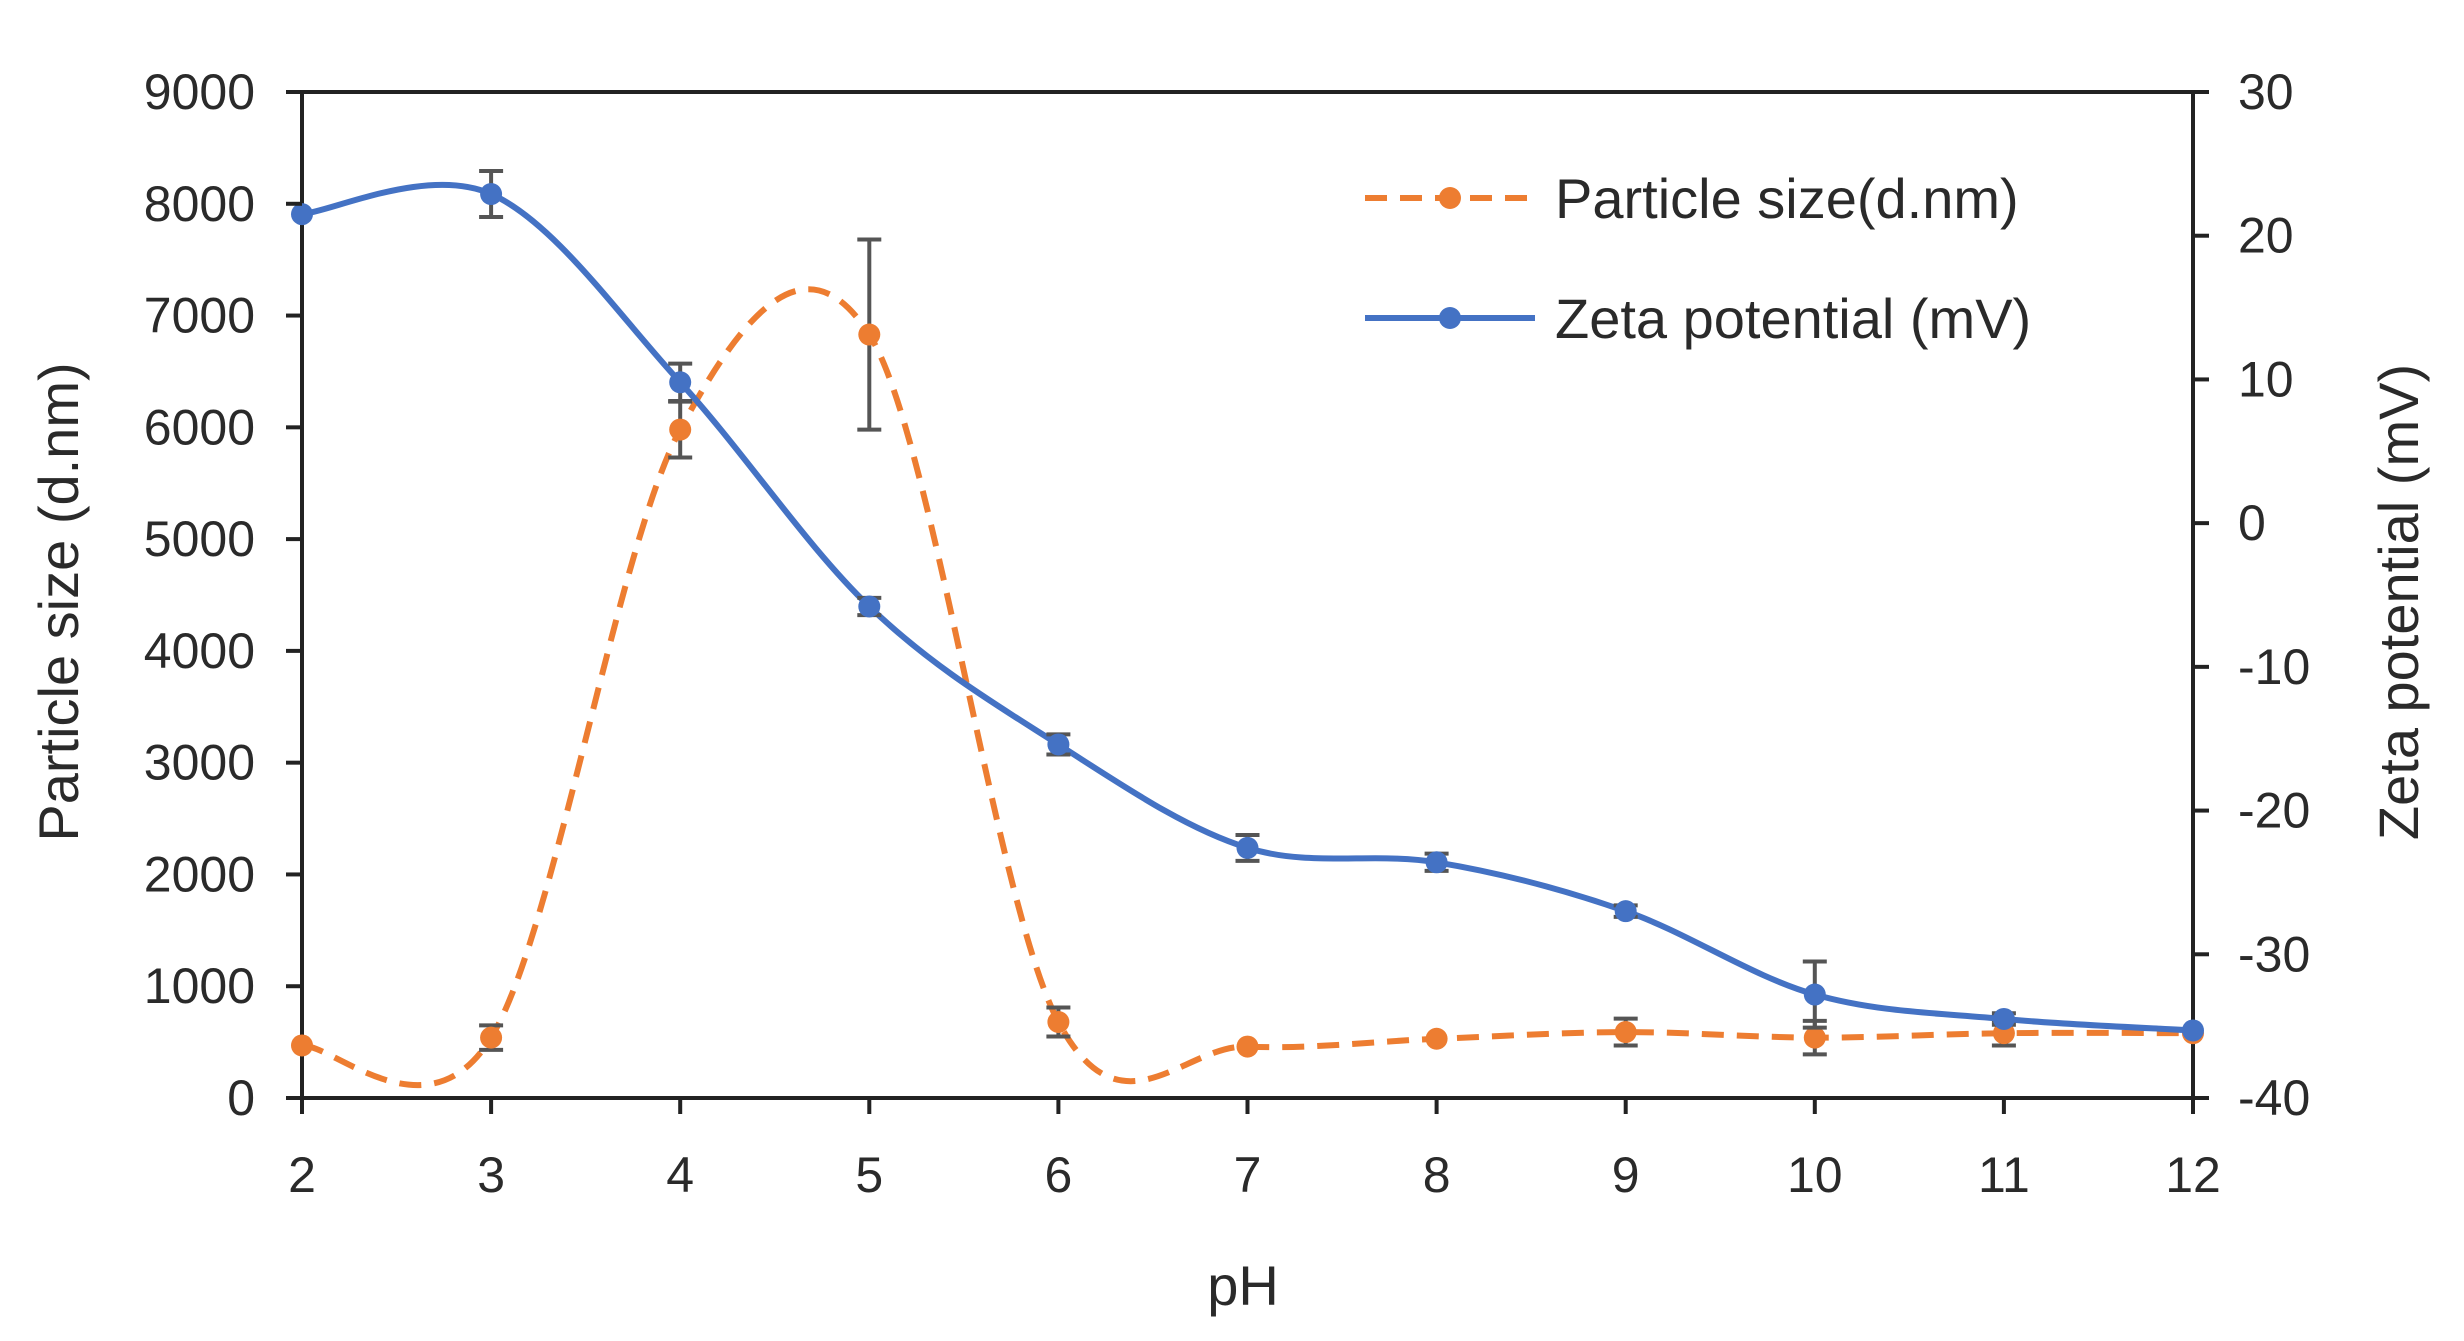 This screenshot has width=2464, height=1341. What do you see at coordinates (1787, 198) in the screenshot?
I see `legend-label-particle-size: Particle size(d.nm)` at bounding box center [1787, 198].